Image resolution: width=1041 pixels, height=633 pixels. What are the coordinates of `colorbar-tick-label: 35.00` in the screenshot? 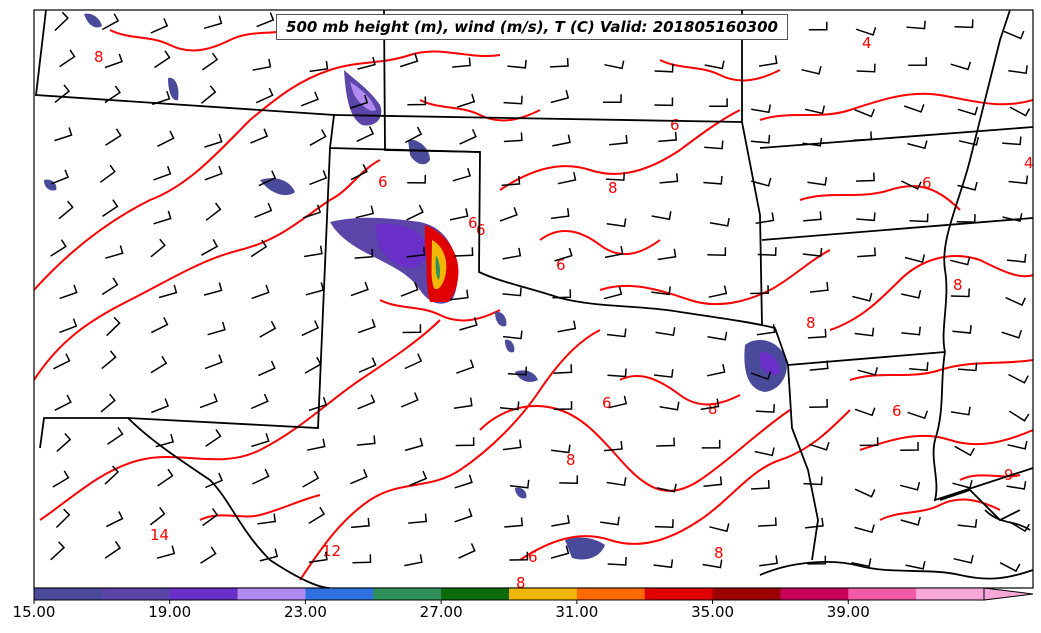 It's located at (713, 612).